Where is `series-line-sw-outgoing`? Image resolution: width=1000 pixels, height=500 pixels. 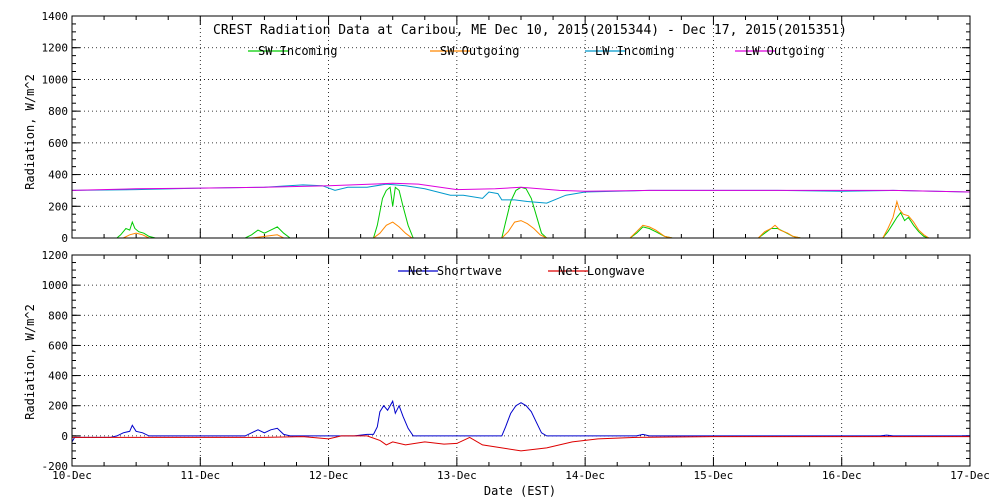
series-line-sw-outgoing is located at coordinates (521, 219).